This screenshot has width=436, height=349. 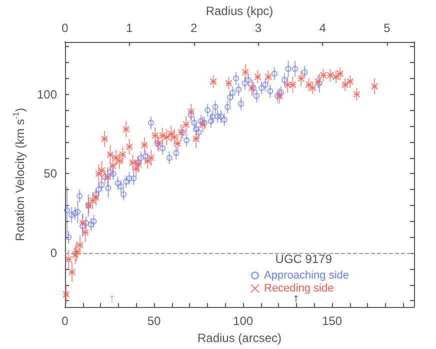 I want to click on x2-tick-label: 5, so click(x=387, y=27).